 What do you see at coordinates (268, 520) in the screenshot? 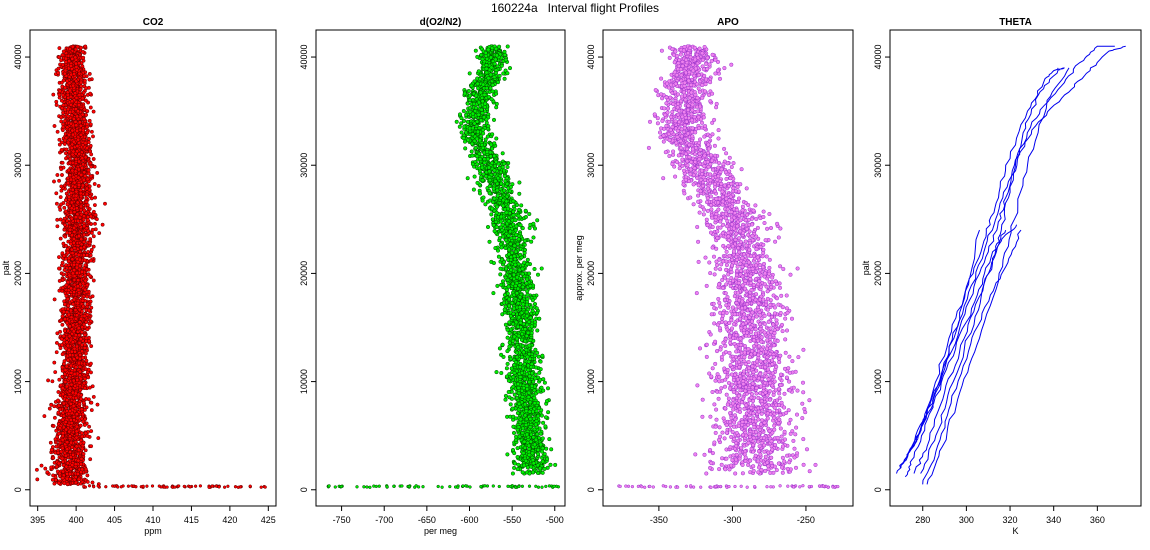
I see `x-tick-label: 425` at bounding box center [268, 520].